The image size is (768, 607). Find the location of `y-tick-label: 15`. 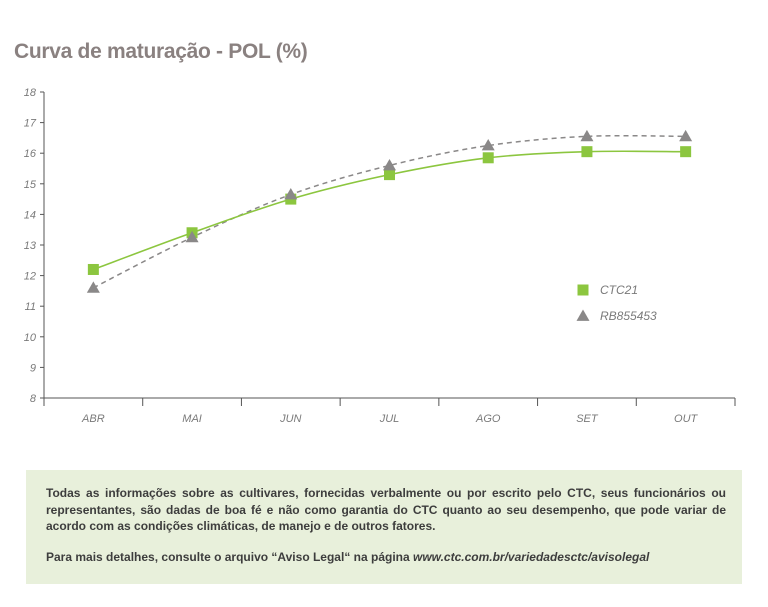

y-tick-label: 15 is located at coordinates (30, 185).